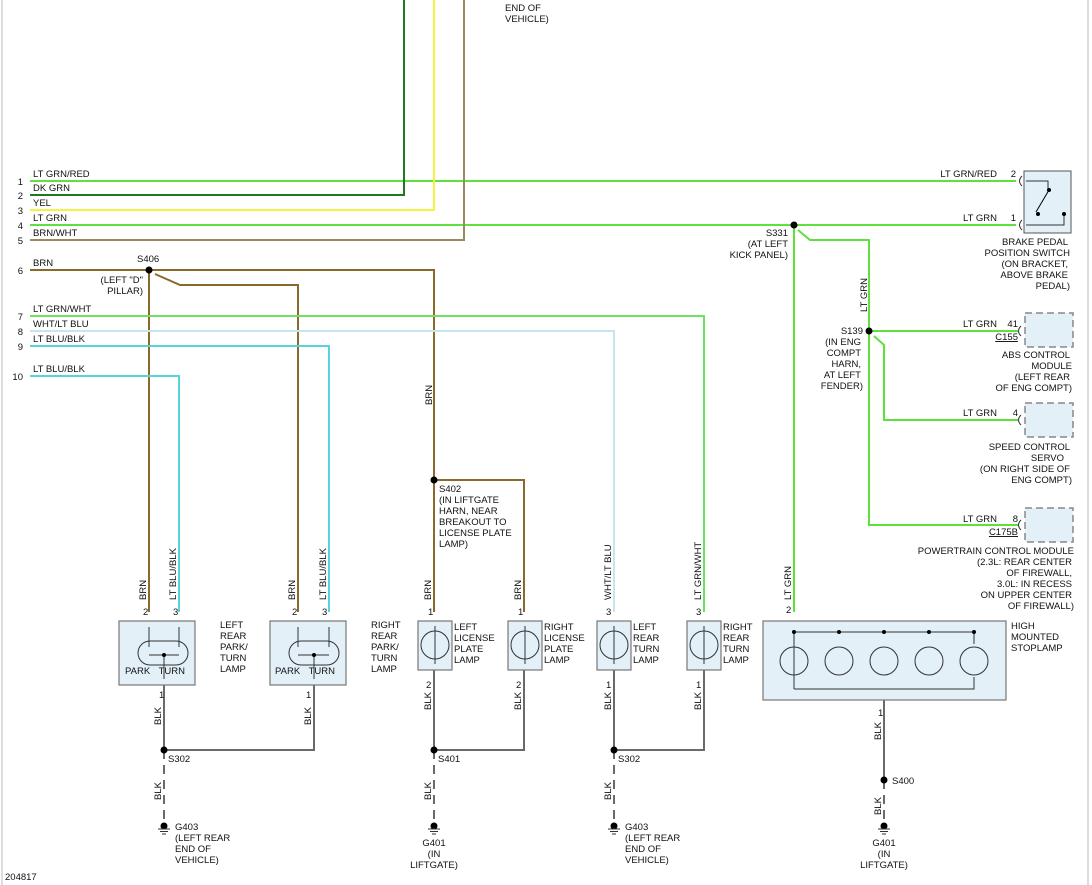 The height and width of the screenshot is (885, 1092). Describe the element at coordinates (125, 291) in the screenshot. I see `splice-location: PILLAR)` at that location.